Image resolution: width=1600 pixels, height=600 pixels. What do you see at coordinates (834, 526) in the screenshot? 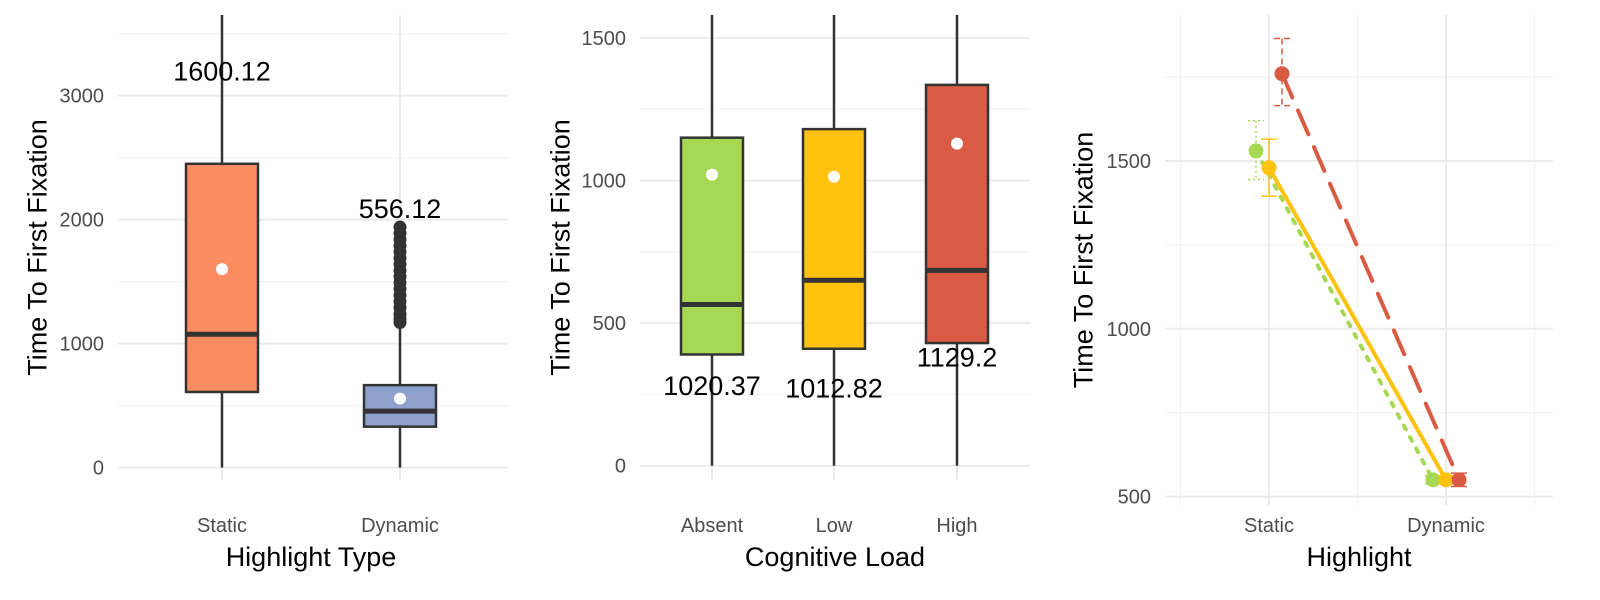
I see `x-tick-label: Low` at bounding box center [834, 526].